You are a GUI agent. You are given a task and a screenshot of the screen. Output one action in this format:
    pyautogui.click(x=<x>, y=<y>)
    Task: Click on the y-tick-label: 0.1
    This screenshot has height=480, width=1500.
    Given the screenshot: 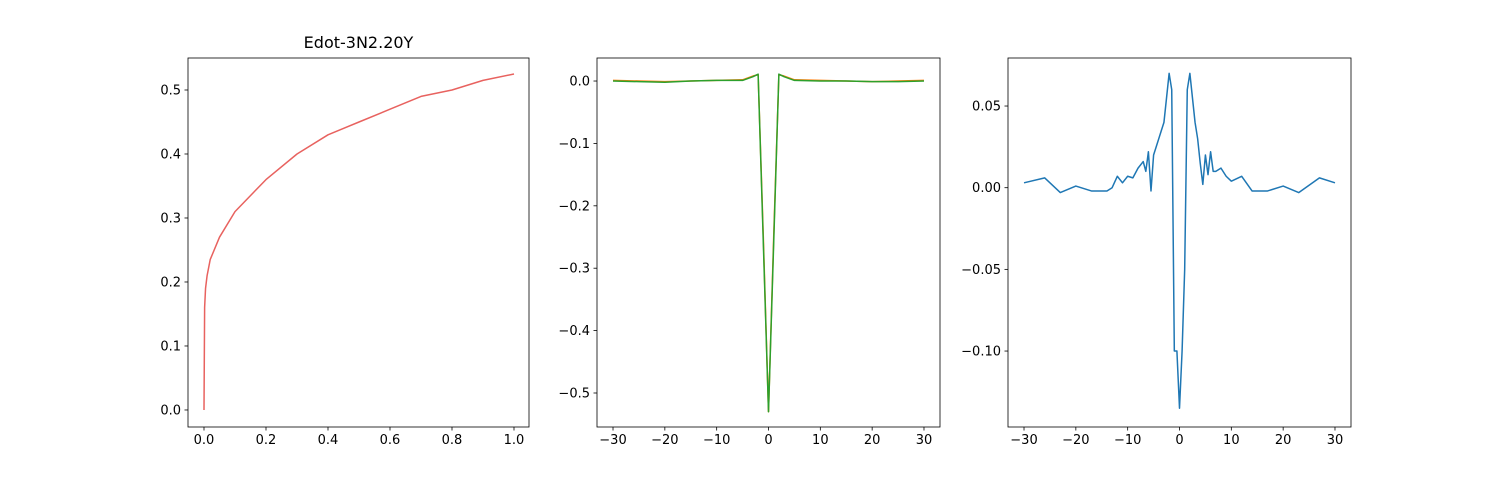 What is the action you would take?
    pyautogui.click(x=170, y=346)
    